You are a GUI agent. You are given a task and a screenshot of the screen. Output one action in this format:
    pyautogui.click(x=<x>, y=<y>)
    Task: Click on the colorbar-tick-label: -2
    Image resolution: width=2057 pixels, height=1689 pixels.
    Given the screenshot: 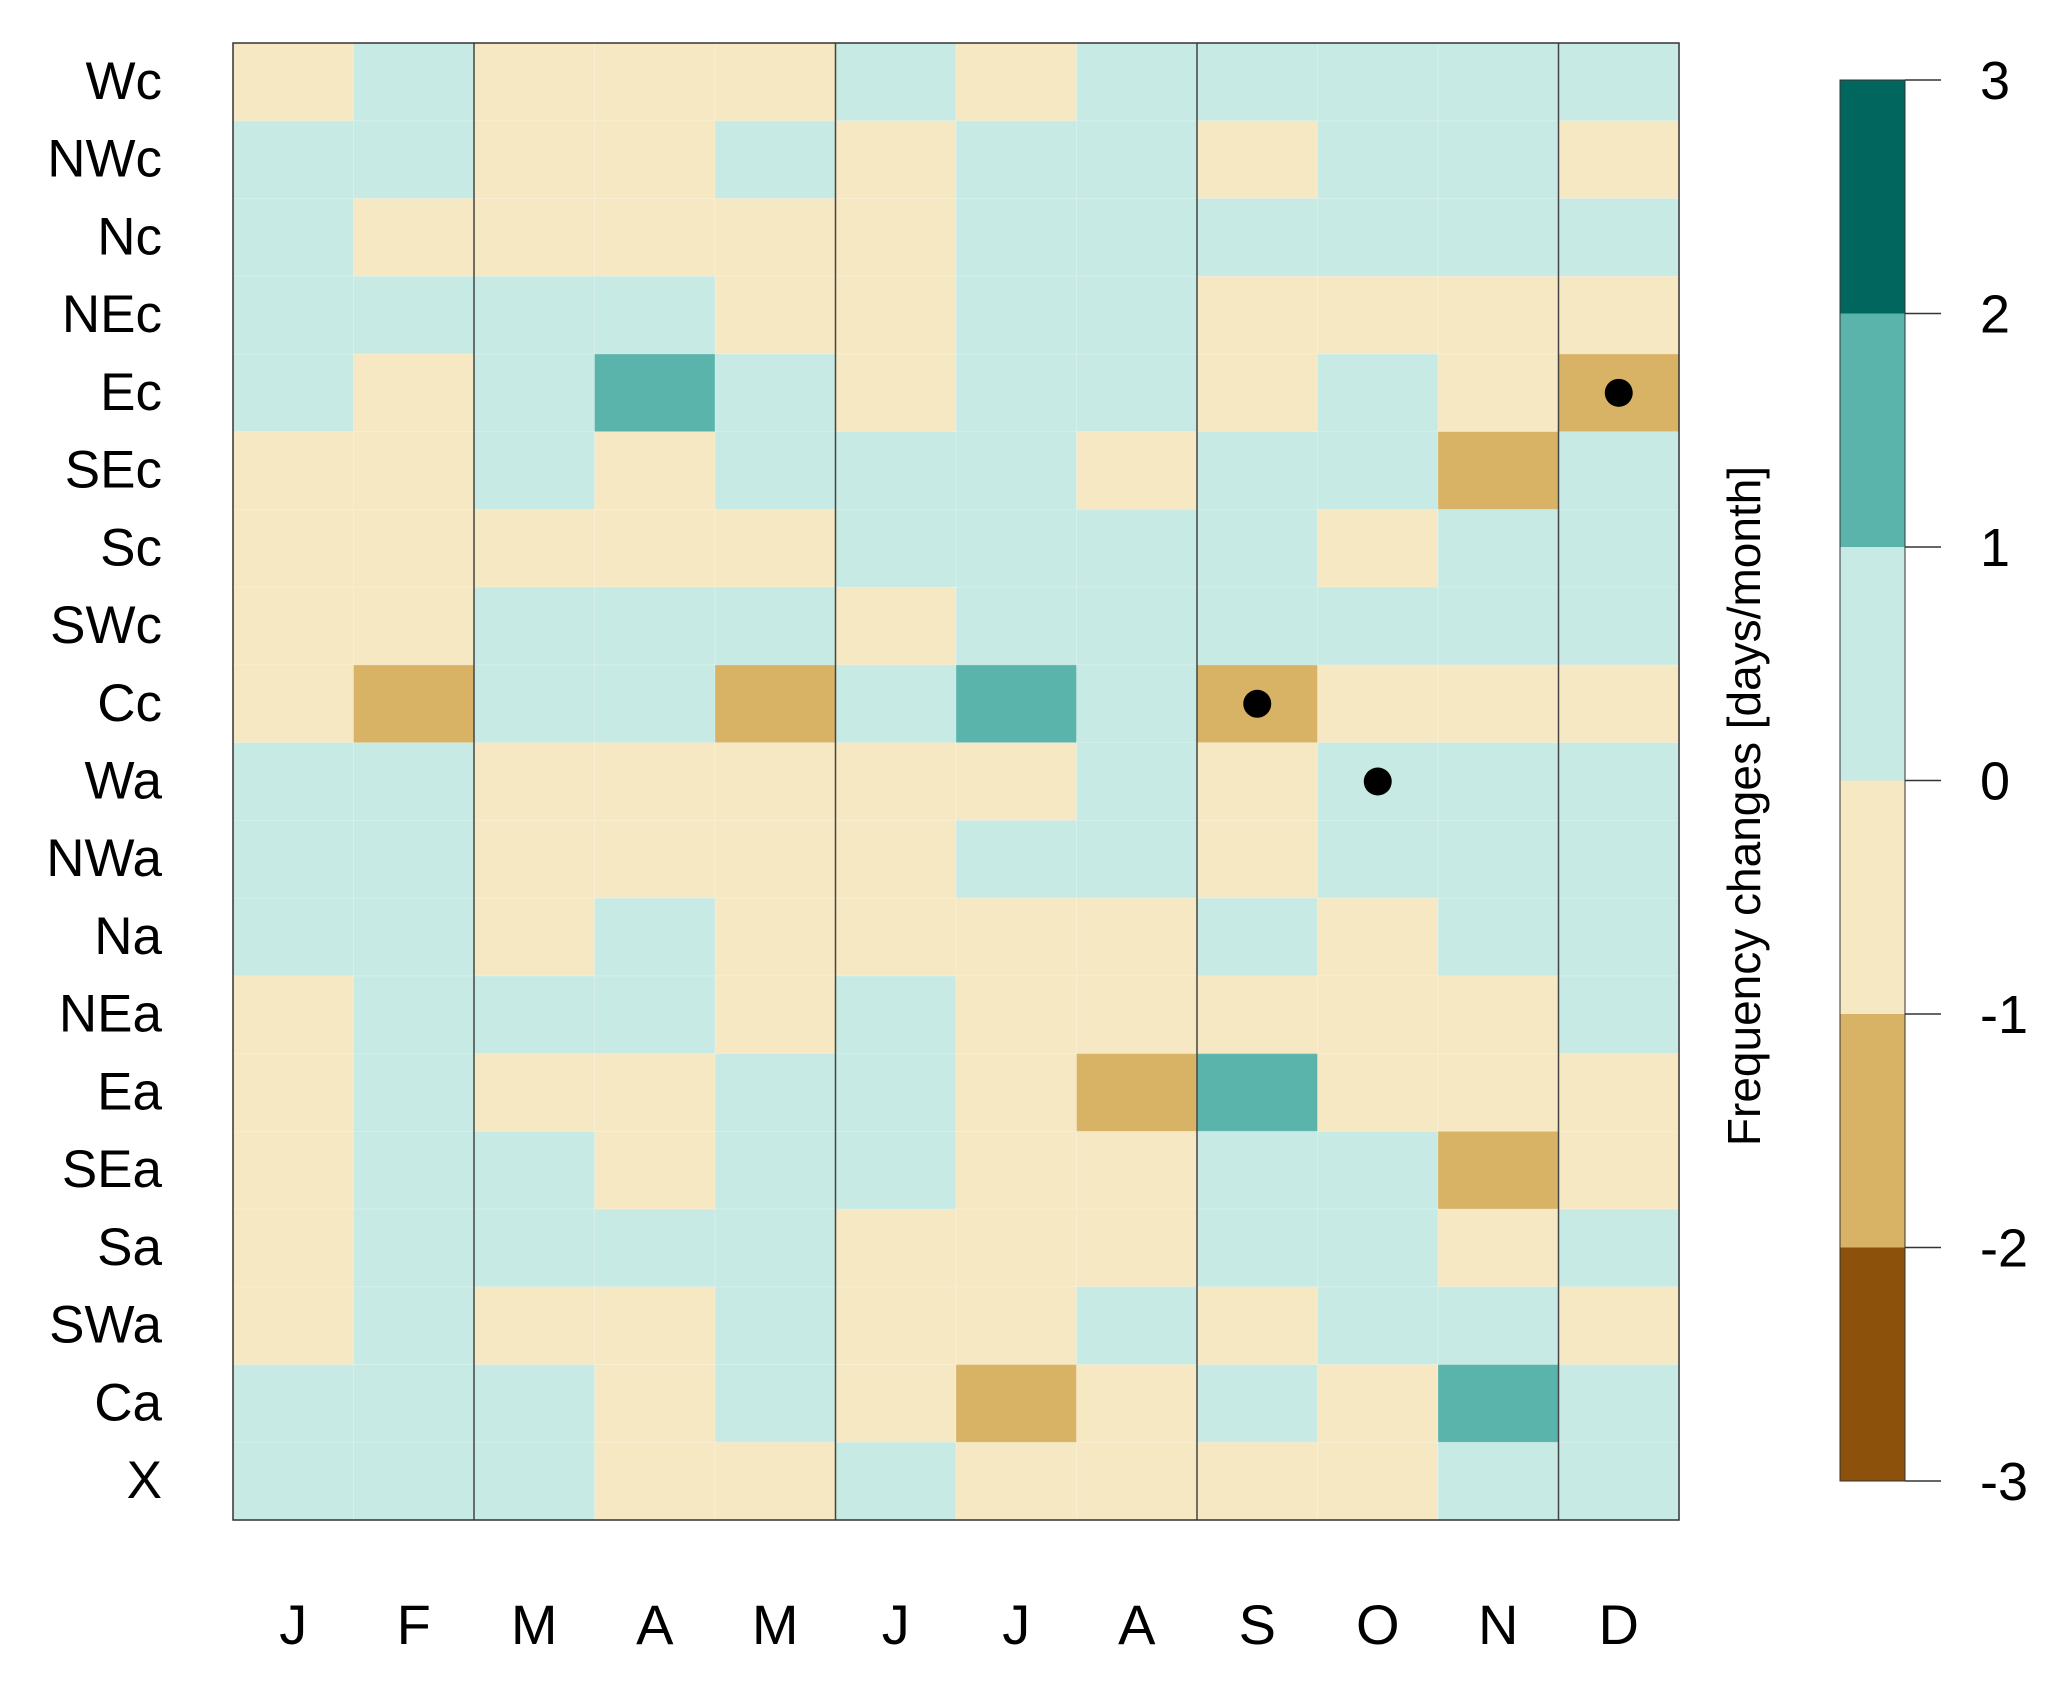 What is the action you would take?
    pyautogui.click(x=2004, y=1249)
    